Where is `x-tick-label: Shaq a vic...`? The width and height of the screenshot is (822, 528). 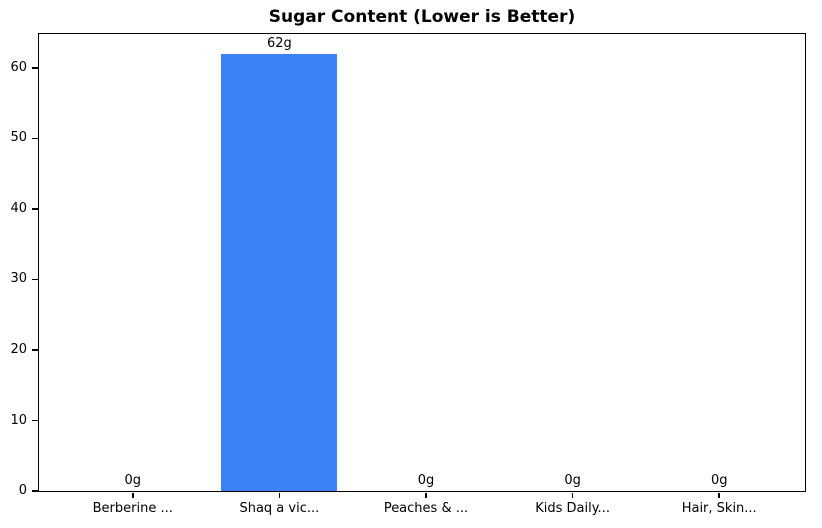 x-tick-label: Shaq a vic... is located at coordinates (279, 508).